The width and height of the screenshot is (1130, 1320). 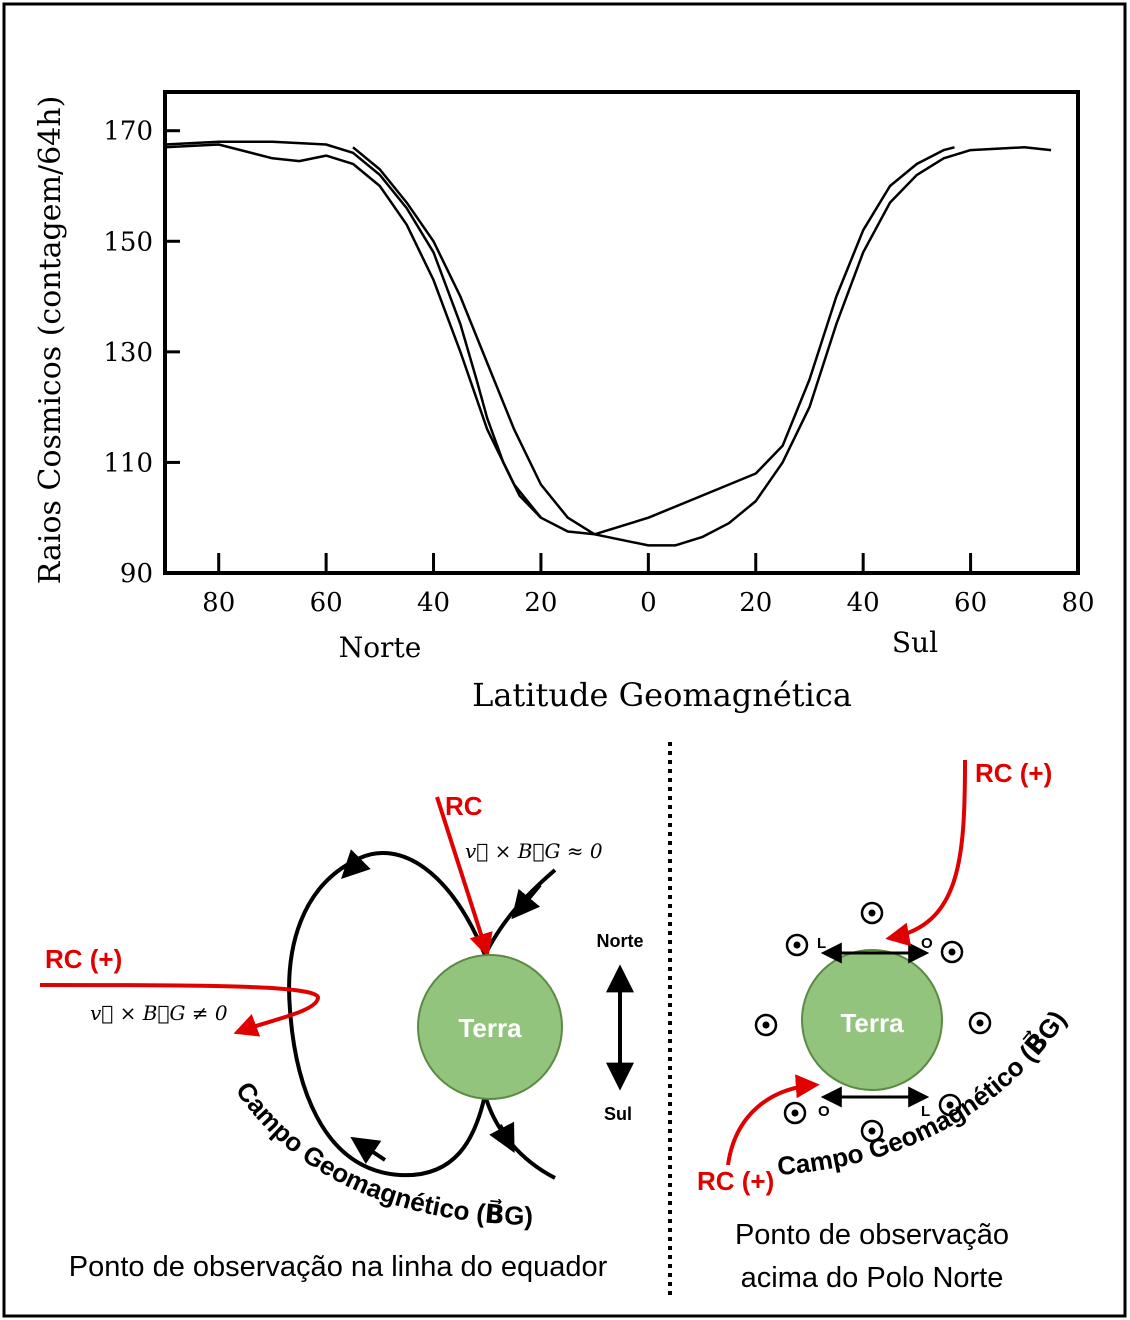 I want to click on north-label: Norte, so click(x=619, y=941).